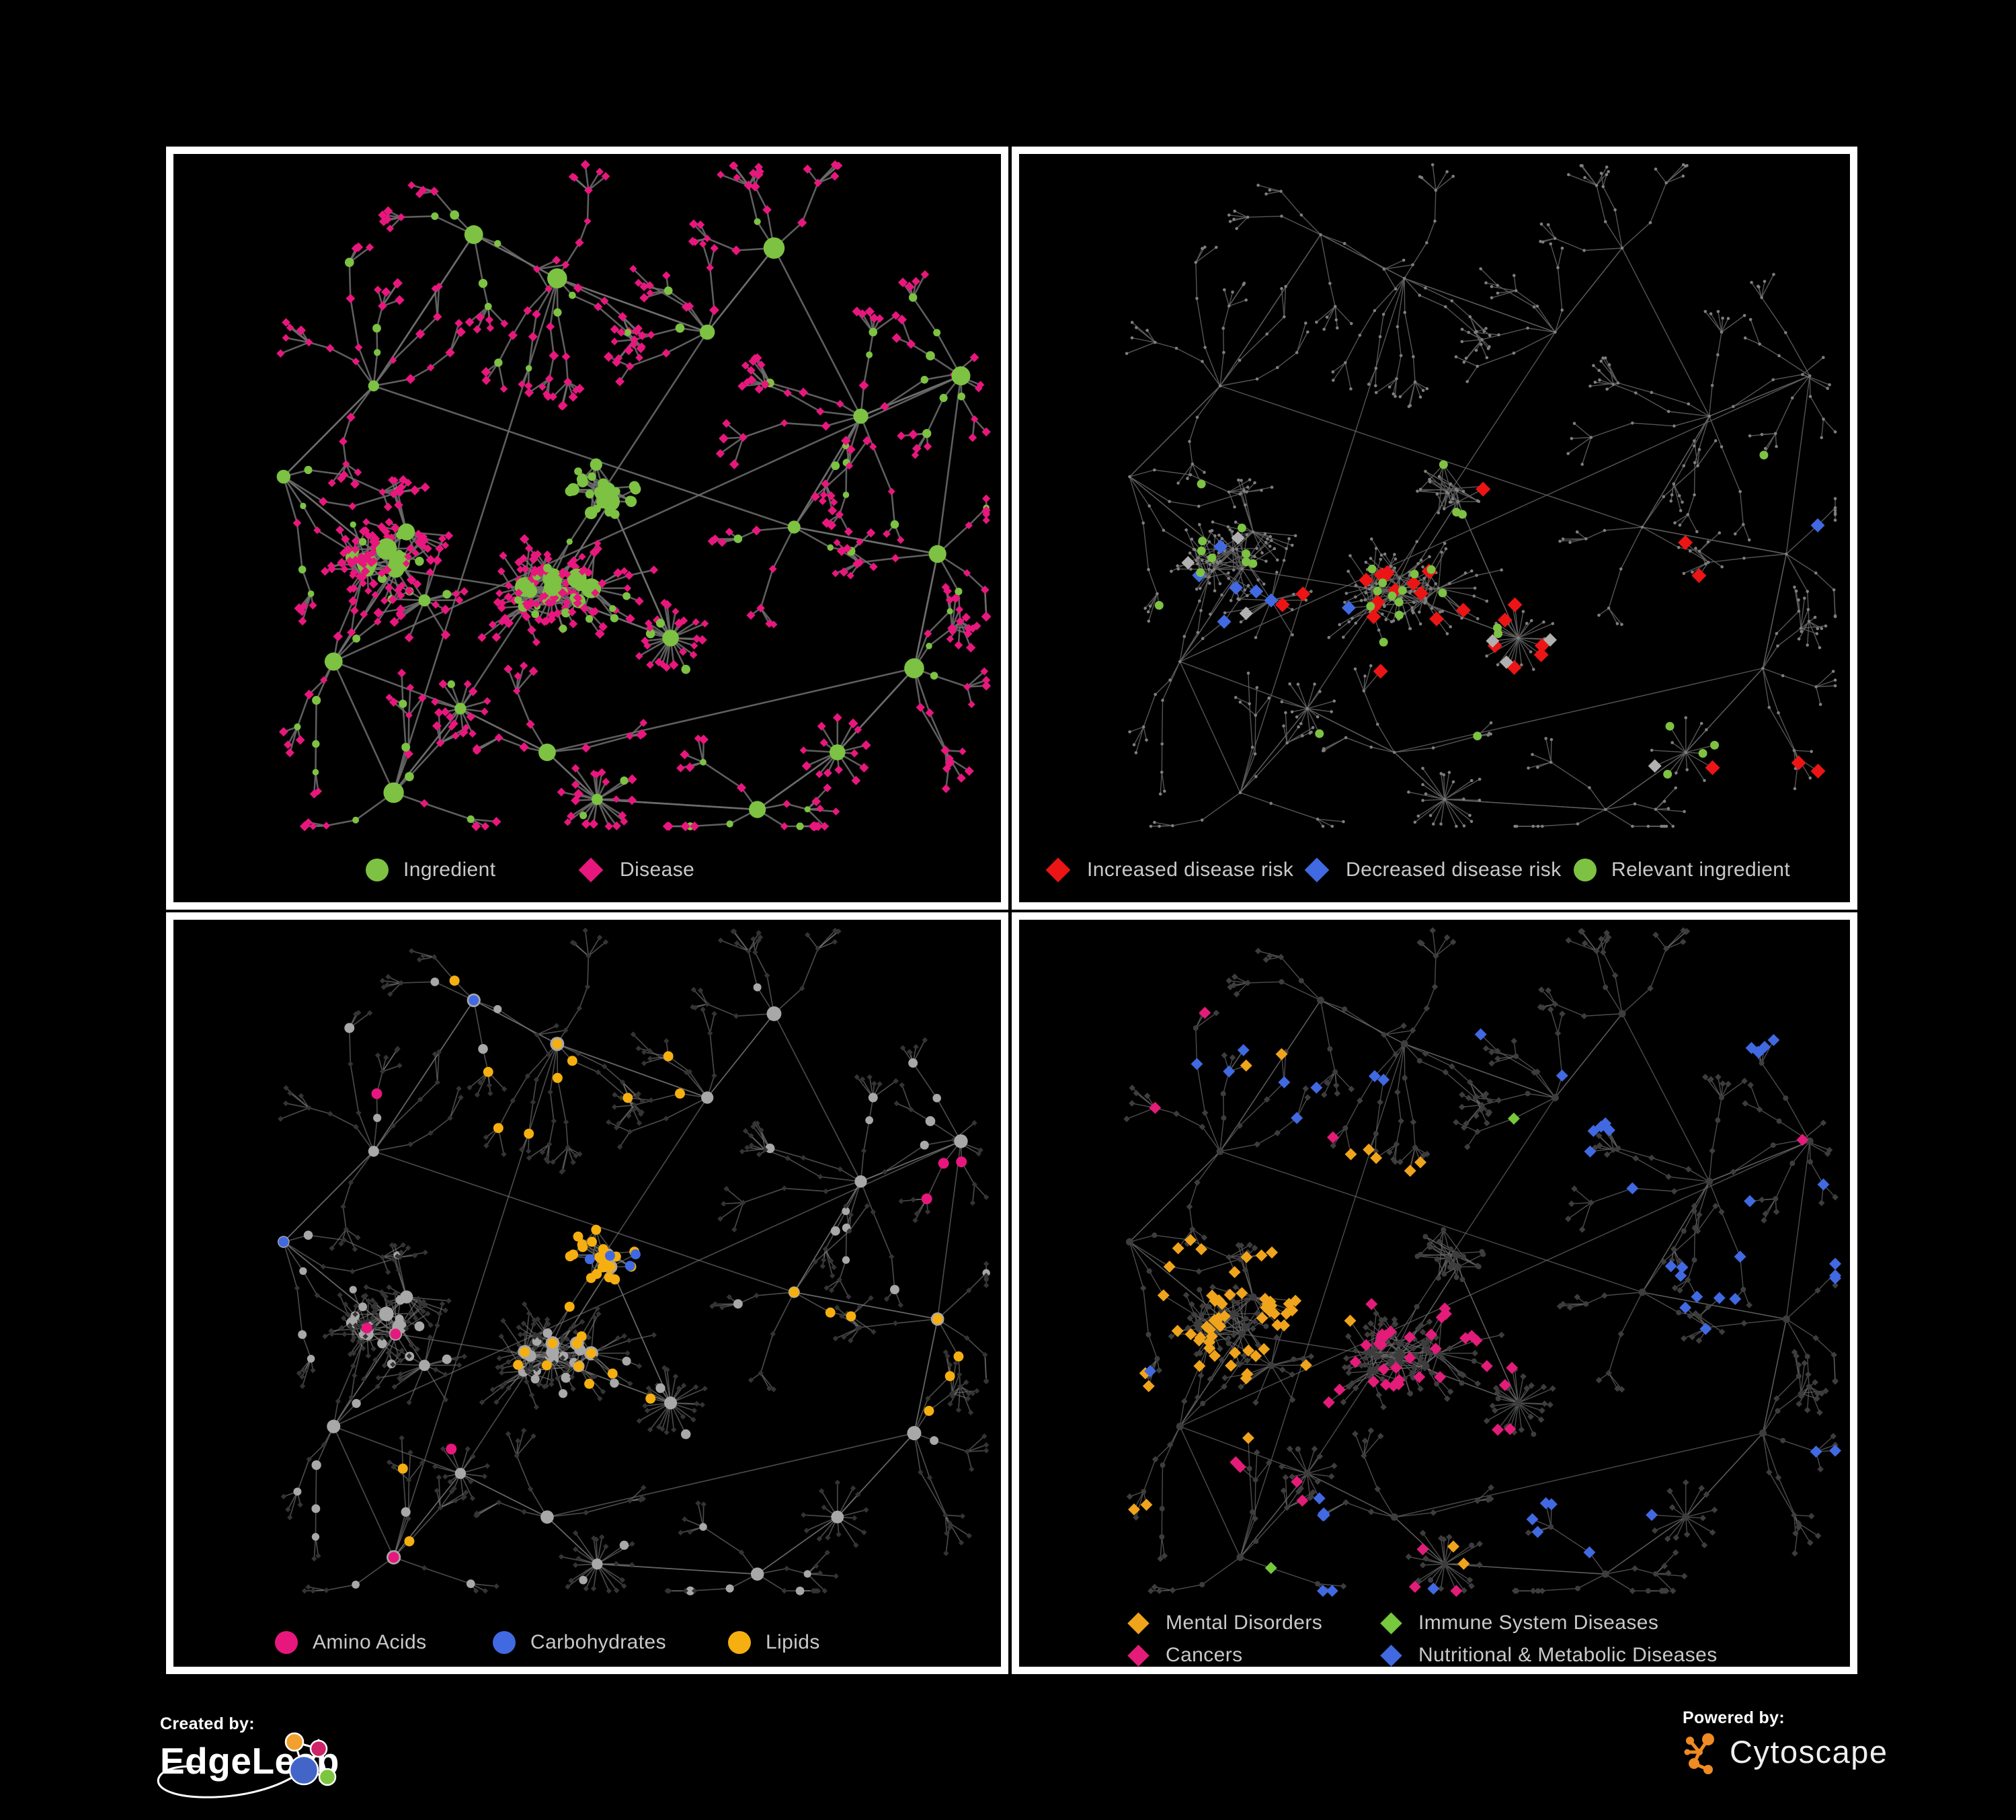  I want to click on edgeleap-brand-row: EdgeLeap, so click(274, 1762).